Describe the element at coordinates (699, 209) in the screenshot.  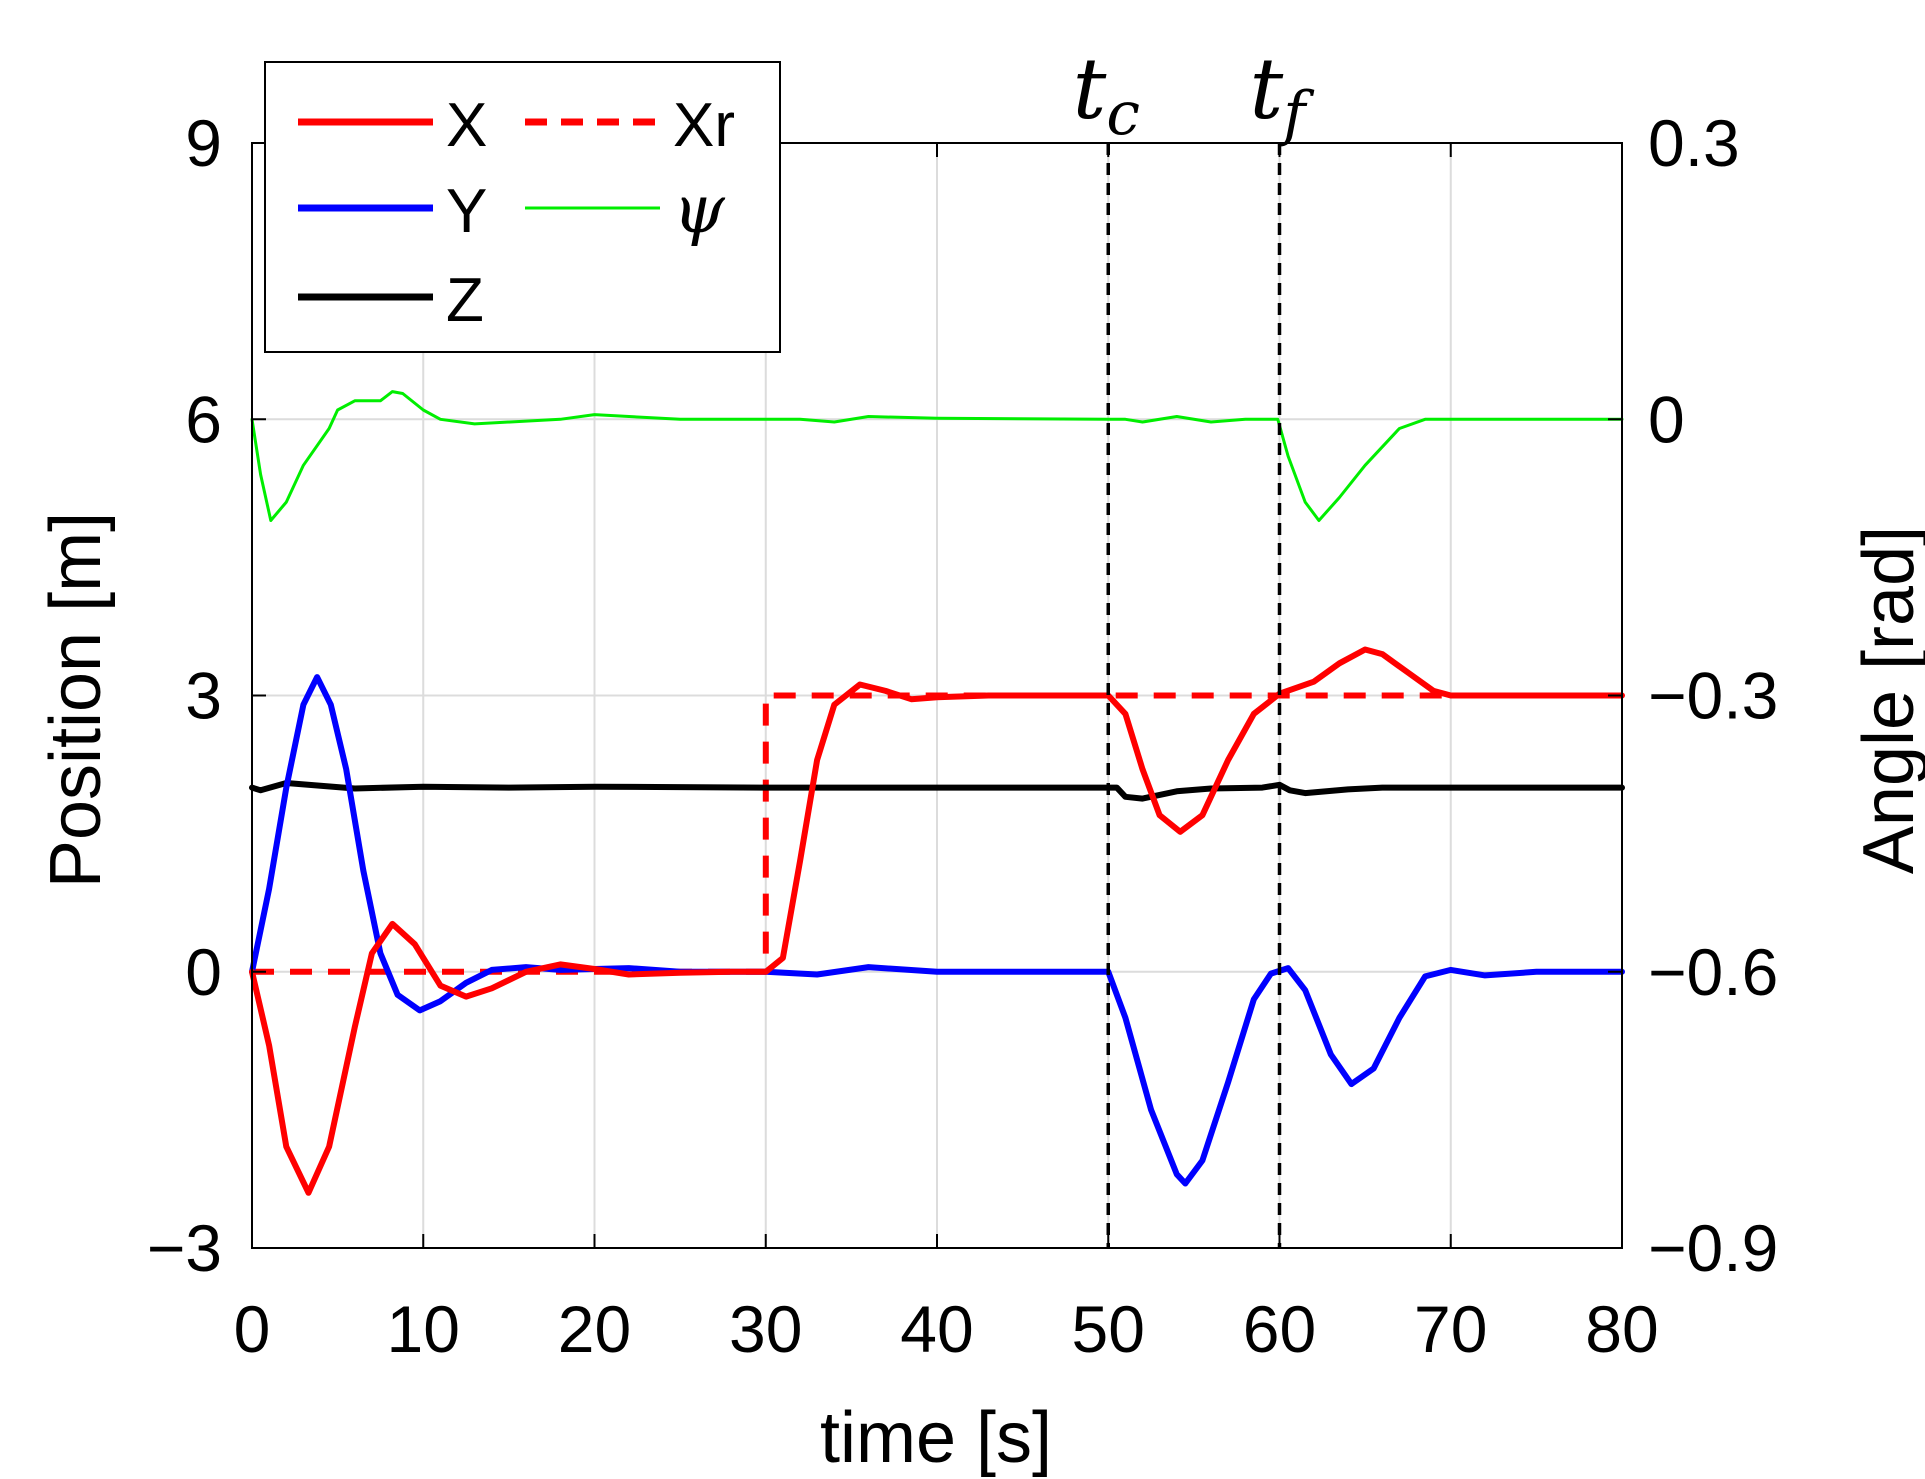
I see `legend-label: ψ` at that location.